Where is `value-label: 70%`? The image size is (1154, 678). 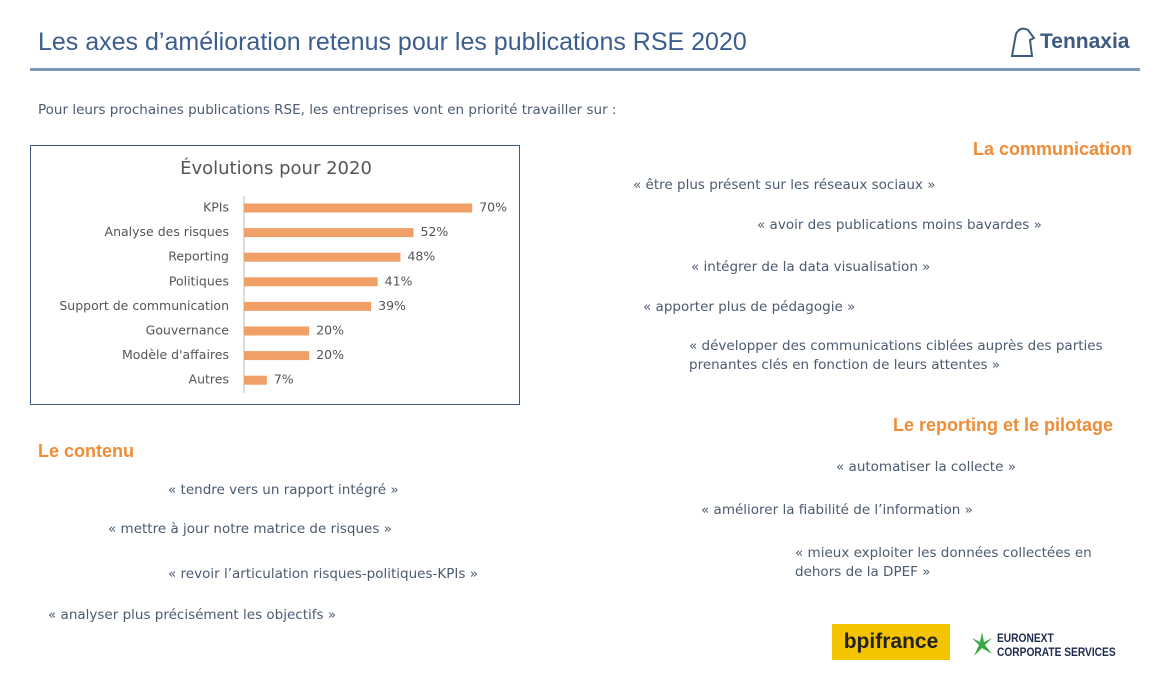 value-label: 70% is located at coordinates (493, 207).